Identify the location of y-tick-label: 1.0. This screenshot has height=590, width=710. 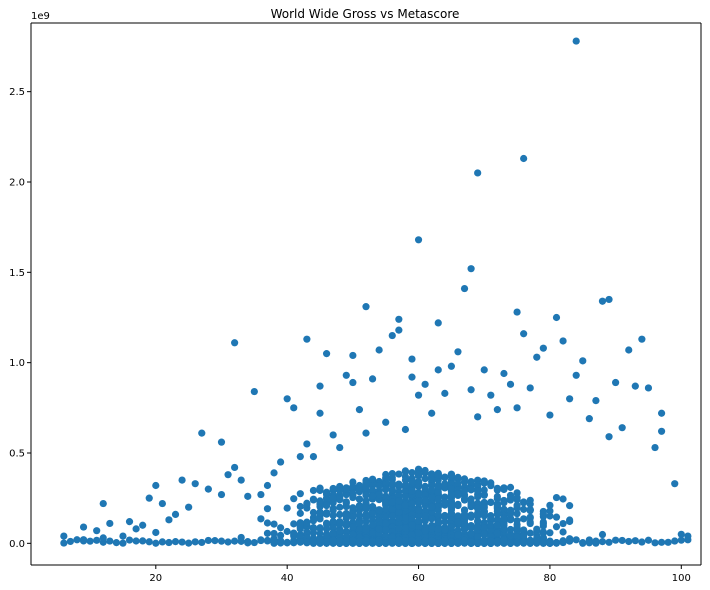
(17, 363).